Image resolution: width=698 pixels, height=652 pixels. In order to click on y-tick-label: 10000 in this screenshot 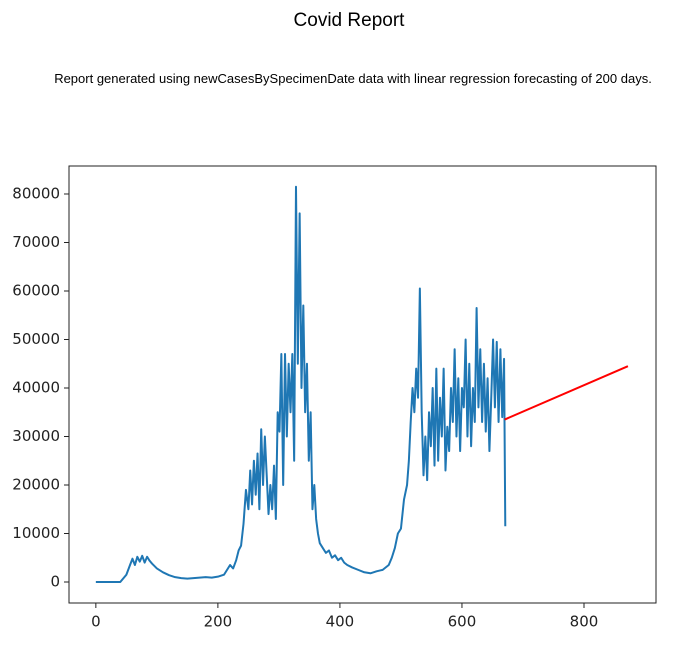, I will do `click(36, 533)`.